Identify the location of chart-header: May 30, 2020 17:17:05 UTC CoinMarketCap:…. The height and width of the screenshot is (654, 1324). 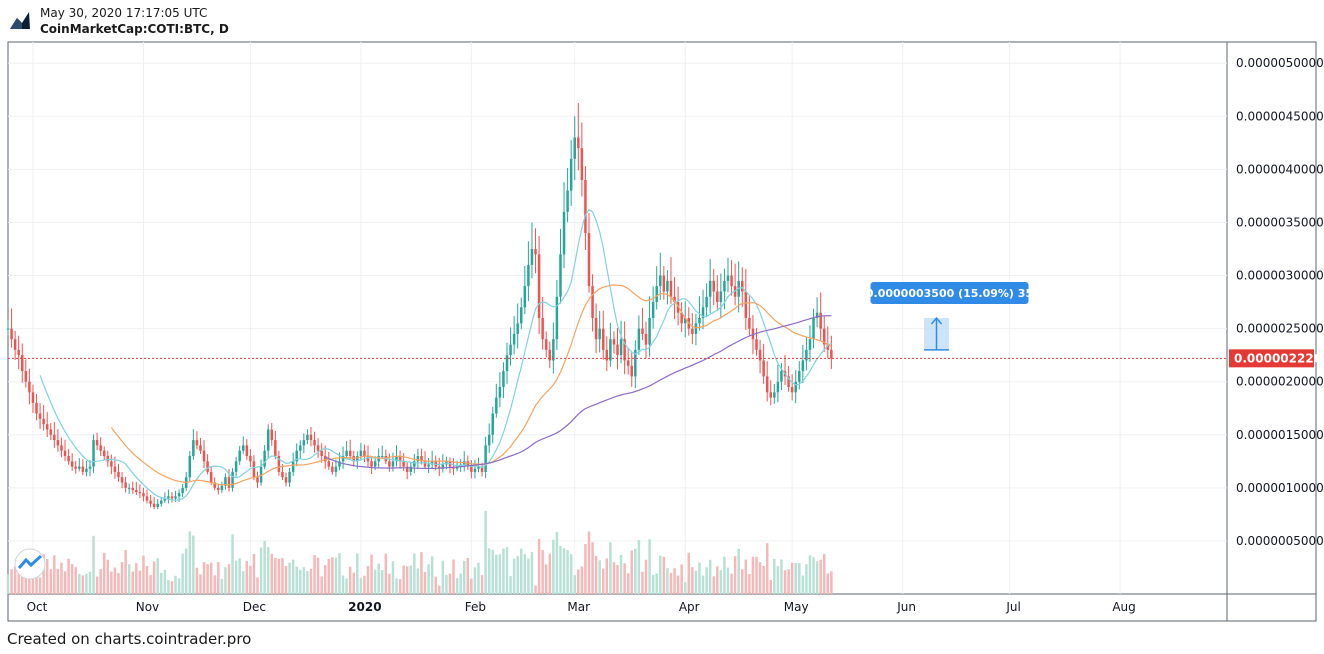
(662, 20).